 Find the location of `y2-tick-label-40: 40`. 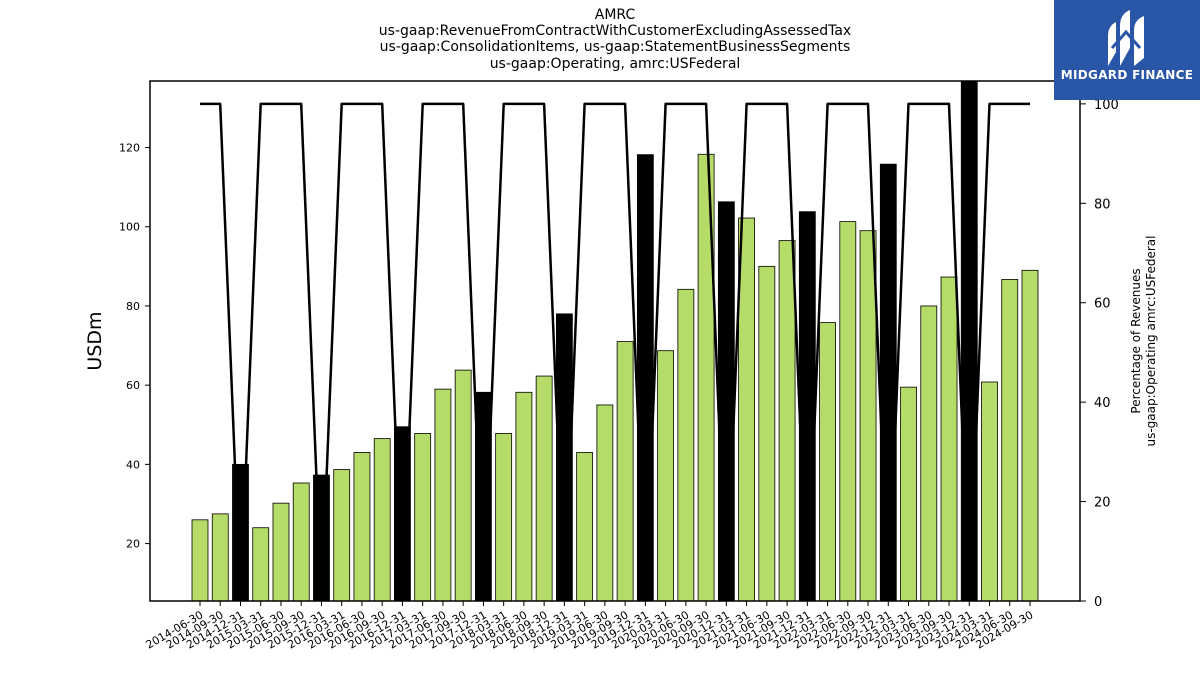

y2-tick-label-40: 40 is located at coordinates (1102, 403).